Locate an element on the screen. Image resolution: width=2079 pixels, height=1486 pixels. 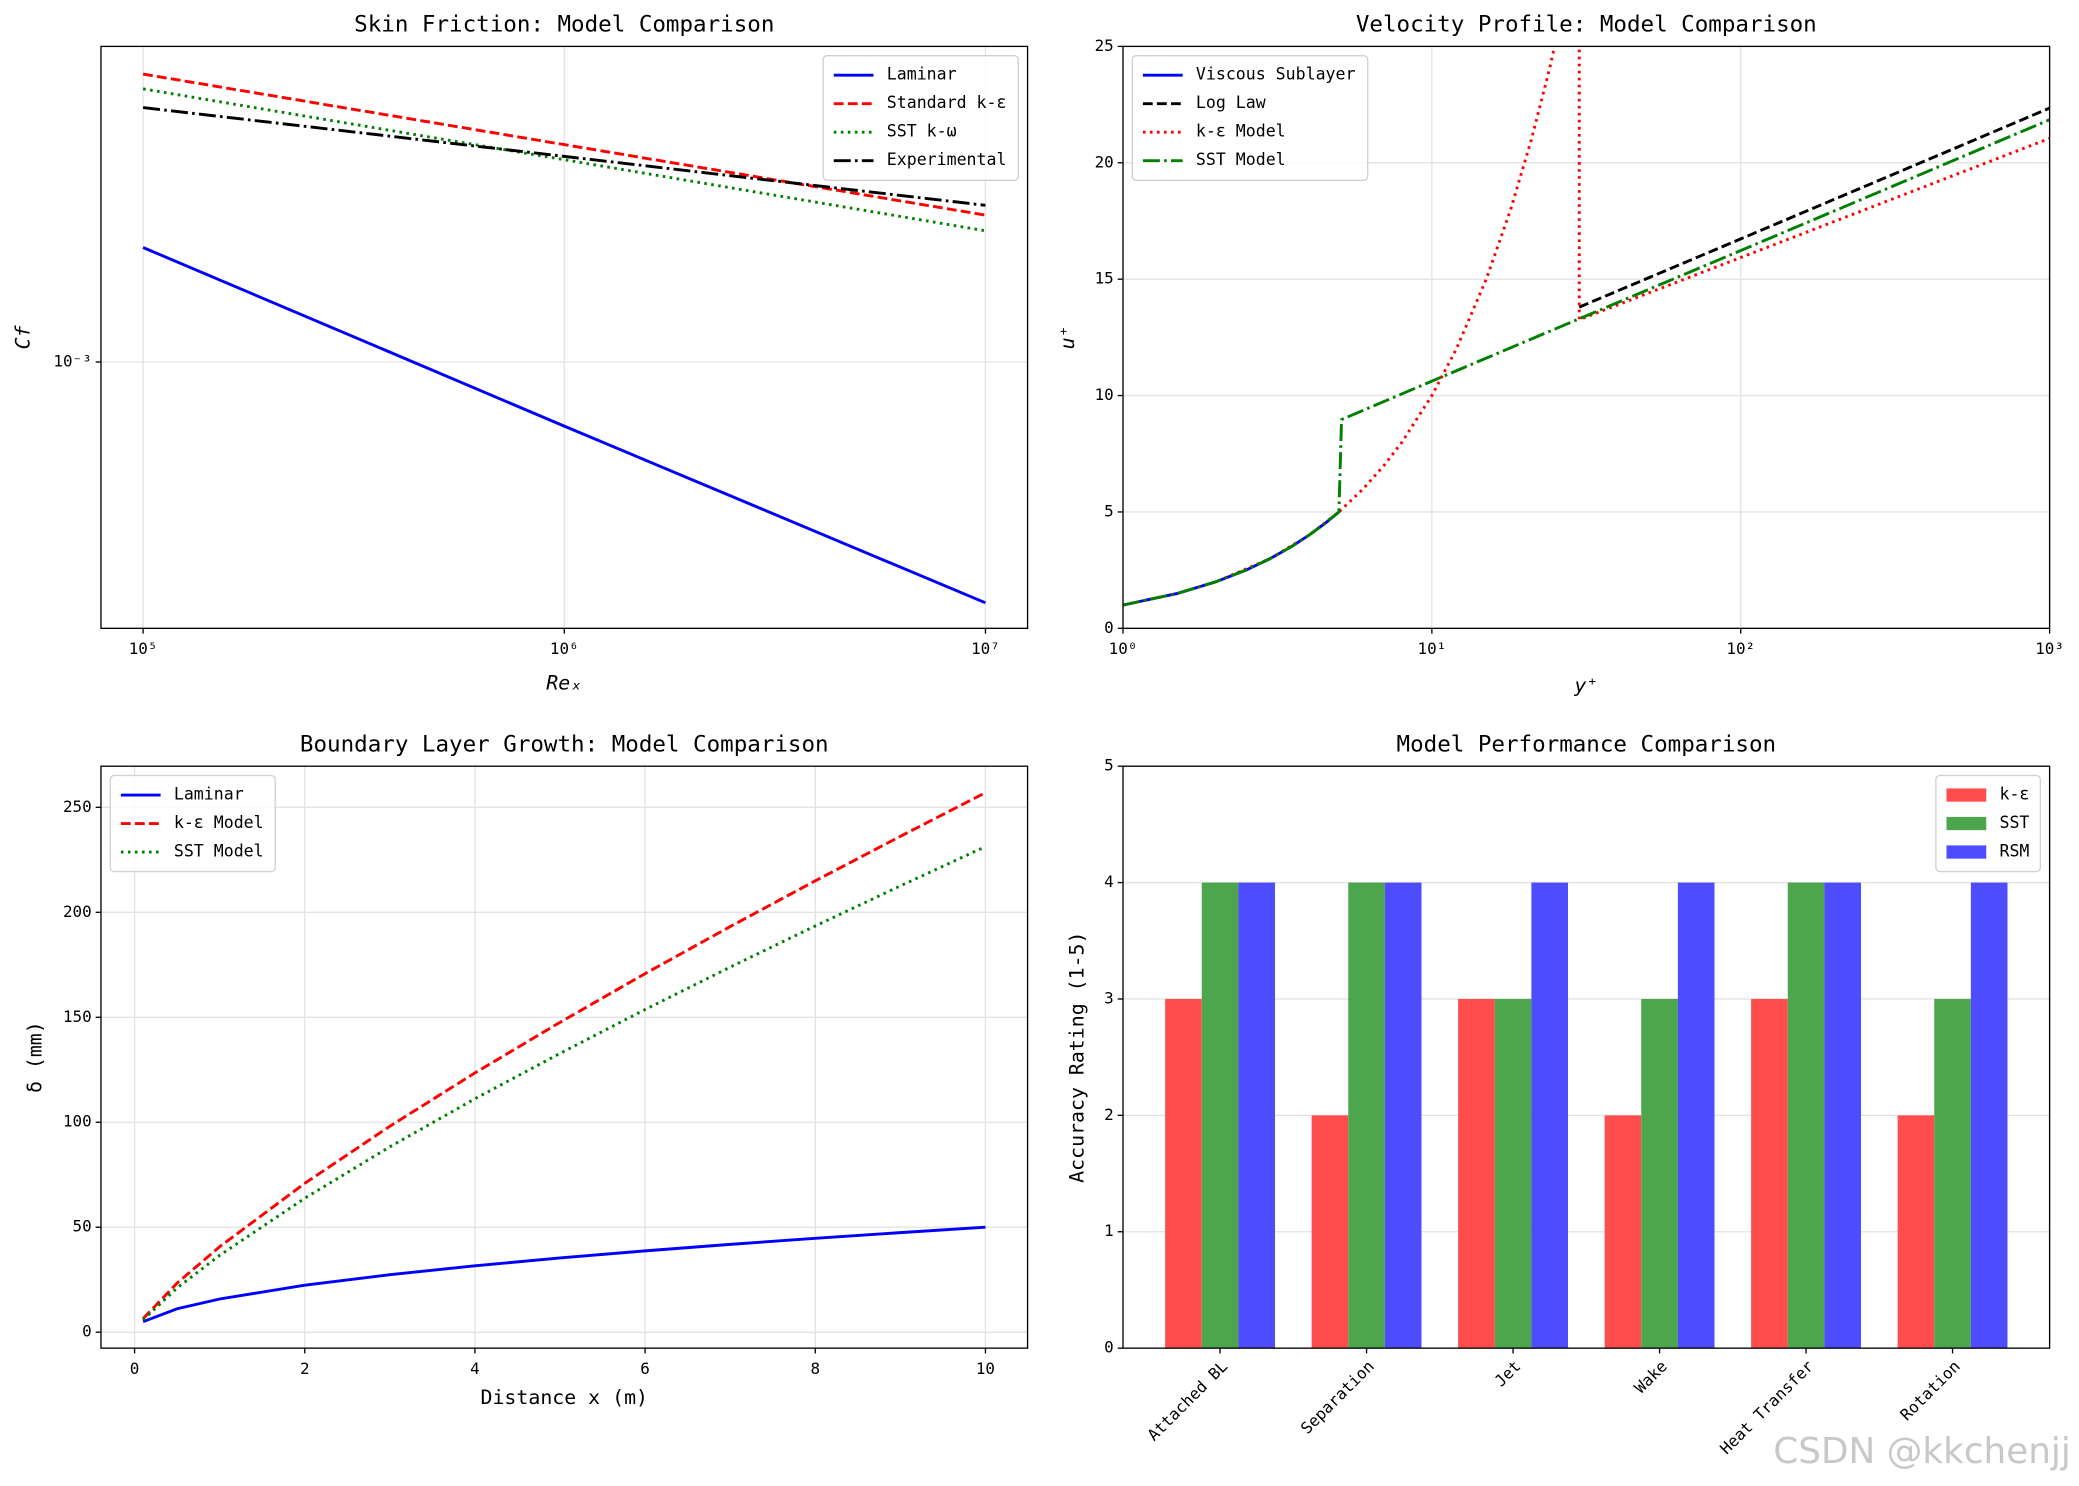
chart-title: Skin Friction: Model Comparison is located at coordinates (564, 25).